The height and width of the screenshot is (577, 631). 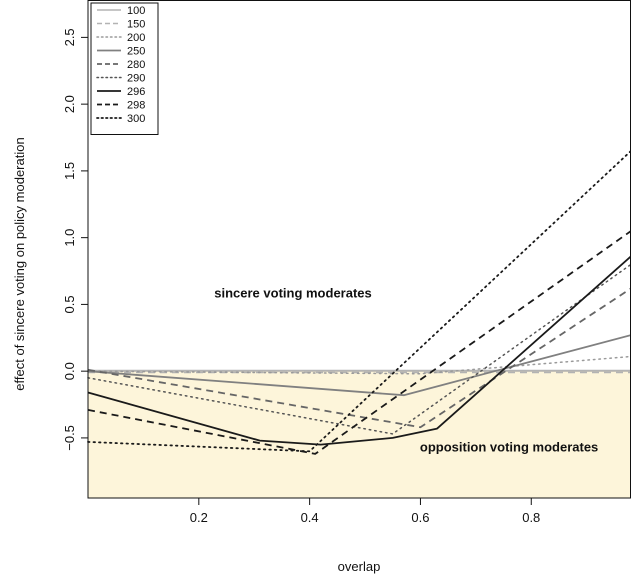 What do you see at coordinates (136, 52) in the screenshot?
I see `legend-label: 250` at bounding box center [136, 52].